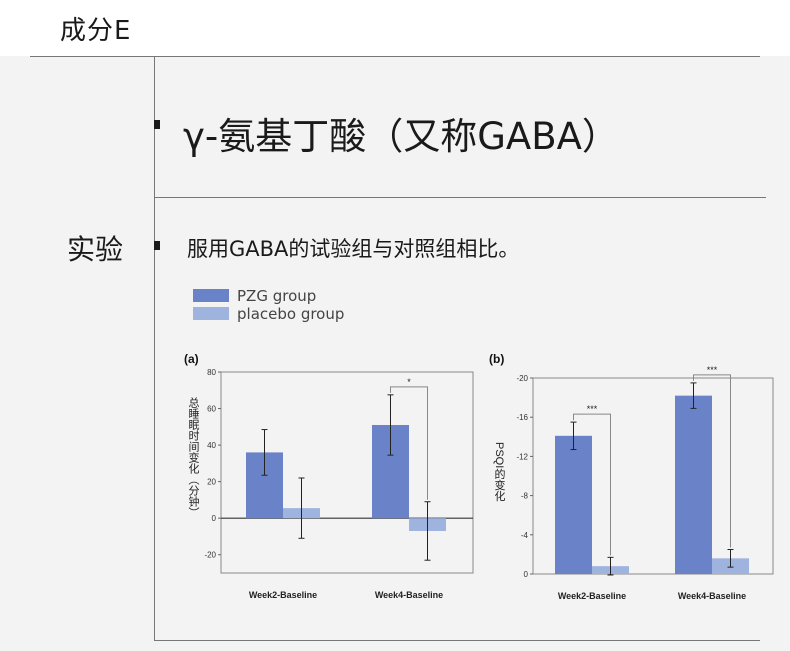  I want to click on legend-label-pzg: PZG group, so click(277, 296).